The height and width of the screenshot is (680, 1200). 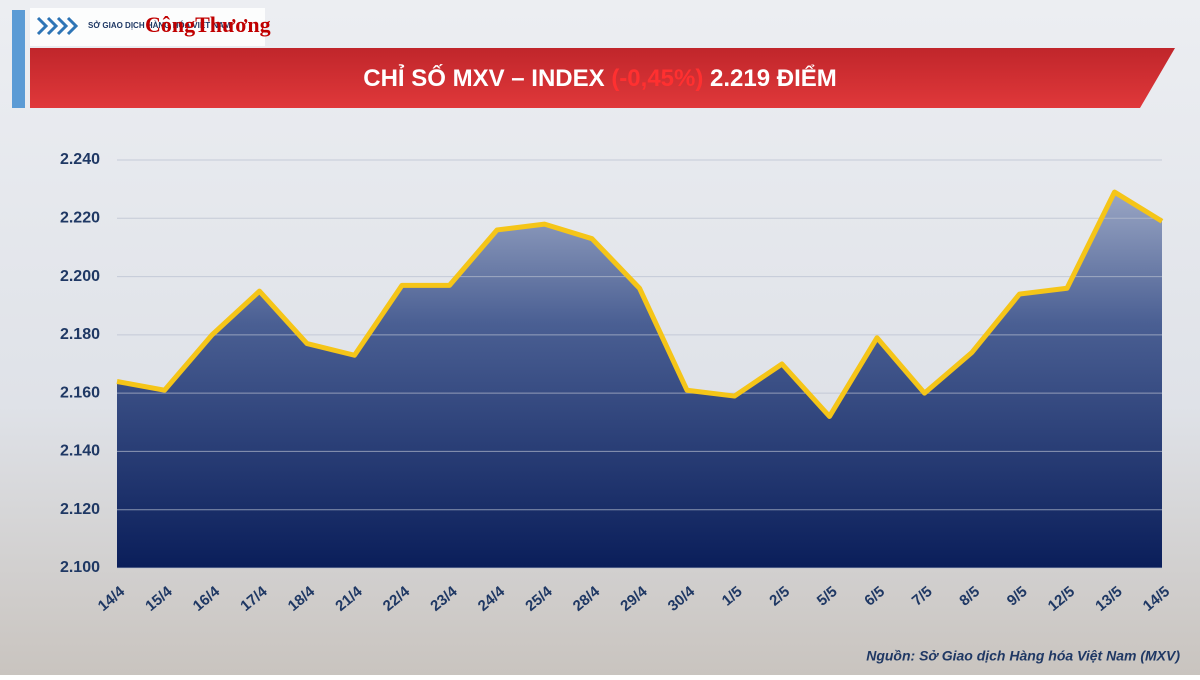 I want to click on side-stripe, so click(x=18, y=59).